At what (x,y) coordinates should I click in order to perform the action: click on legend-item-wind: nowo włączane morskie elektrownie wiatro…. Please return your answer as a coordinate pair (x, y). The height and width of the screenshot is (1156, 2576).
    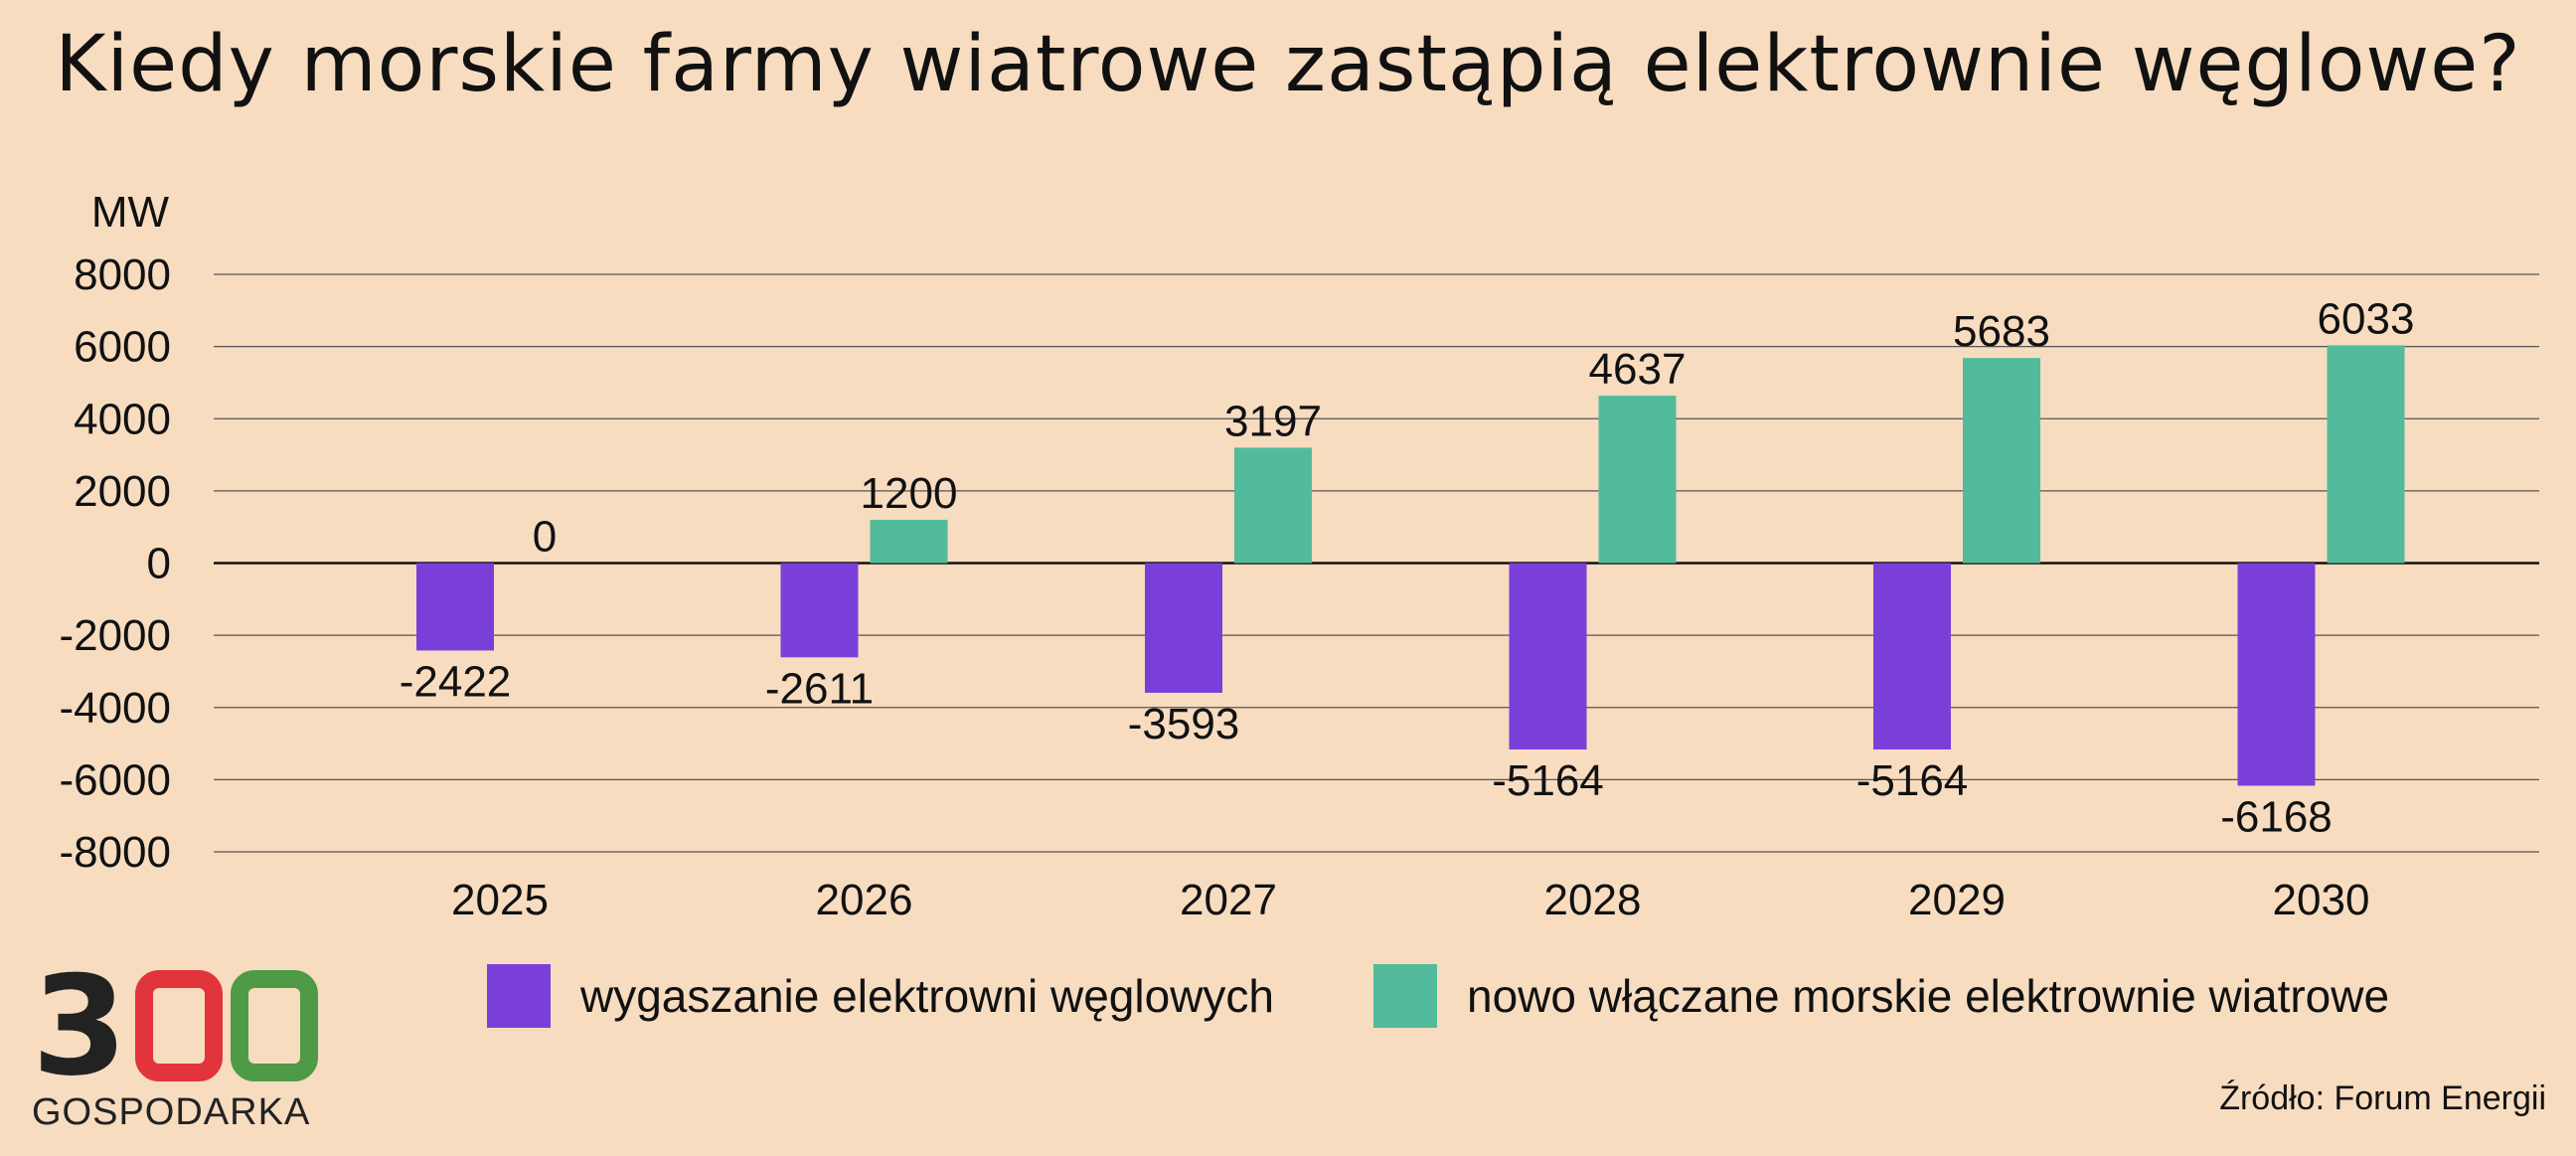
    Looking at the image, I should click on (1881, 996).